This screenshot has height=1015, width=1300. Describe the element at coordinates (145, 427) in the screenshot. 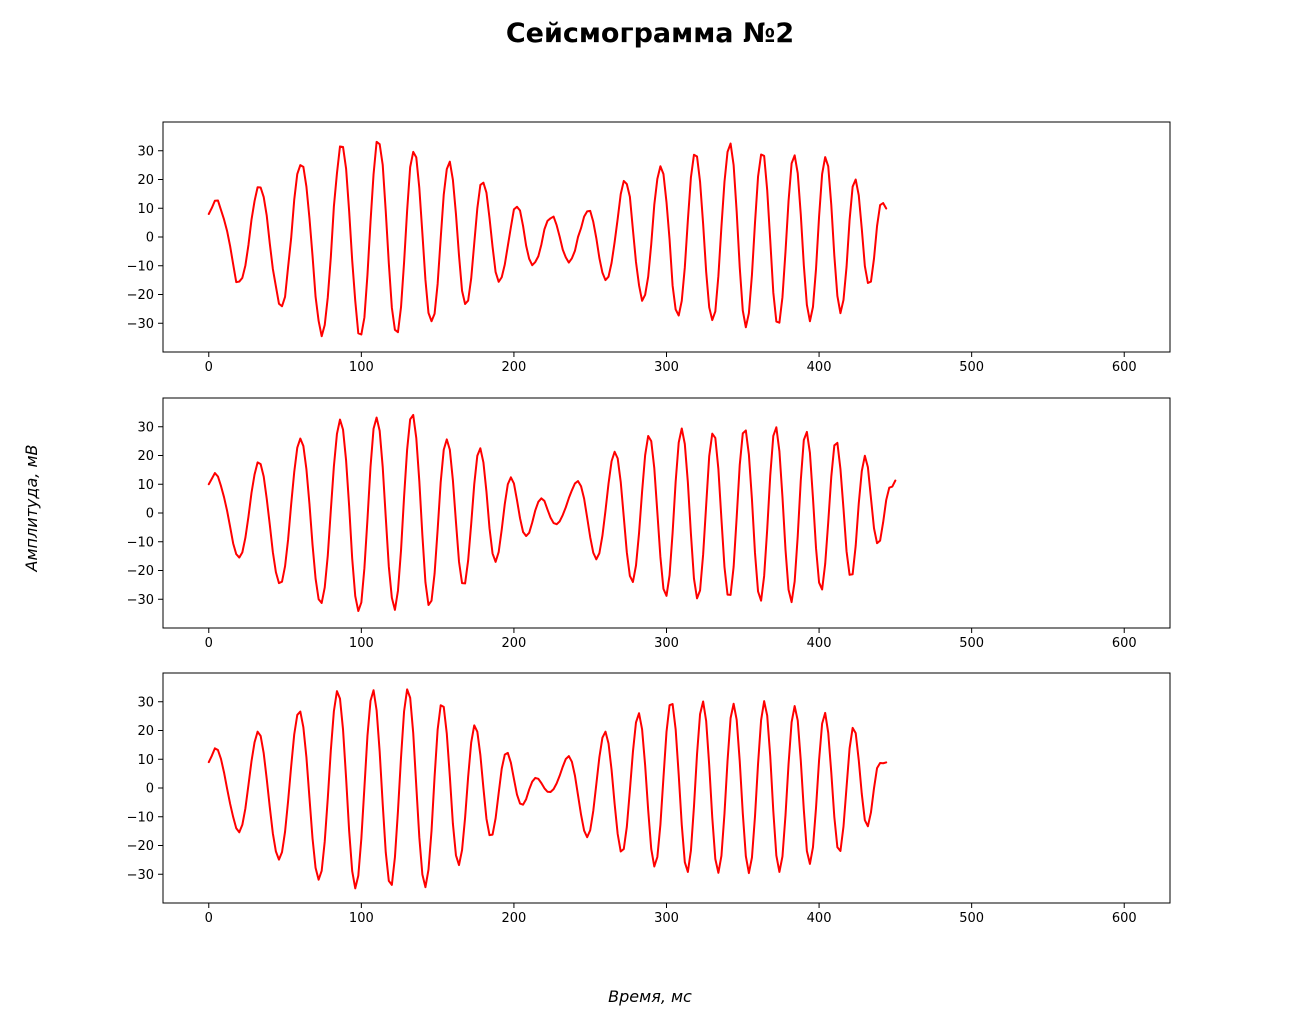

I see `y-tick-label-2-30: 30` at that location.